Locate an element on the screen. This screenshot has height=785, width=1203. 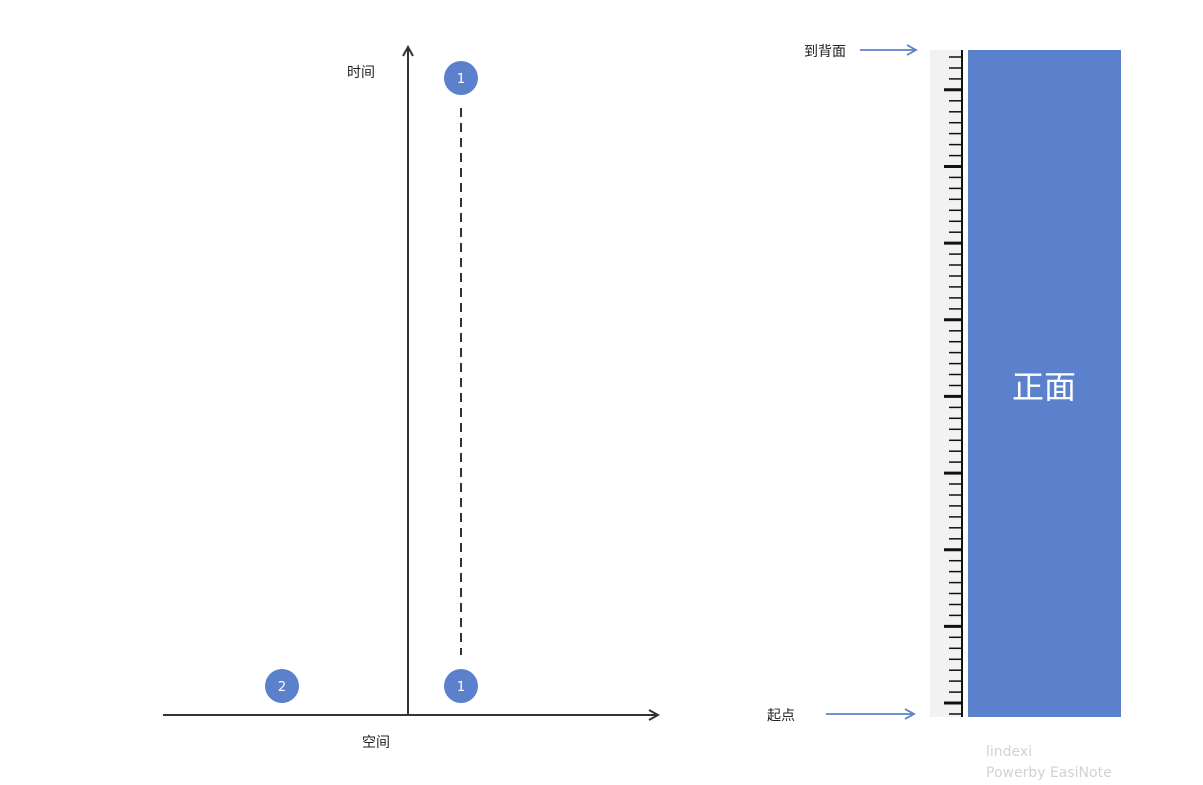
start-label: 起点 is located at coordinates (781, 716).